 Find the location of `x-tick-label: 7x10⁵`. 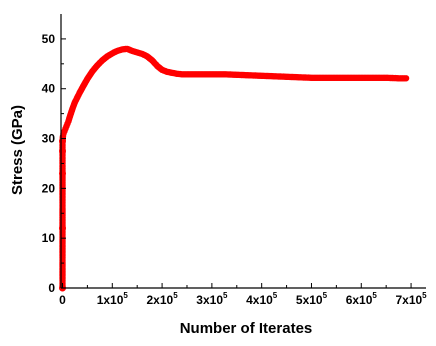

x-tick-label: 7x10⁵ is located at coordinates (411, 299).